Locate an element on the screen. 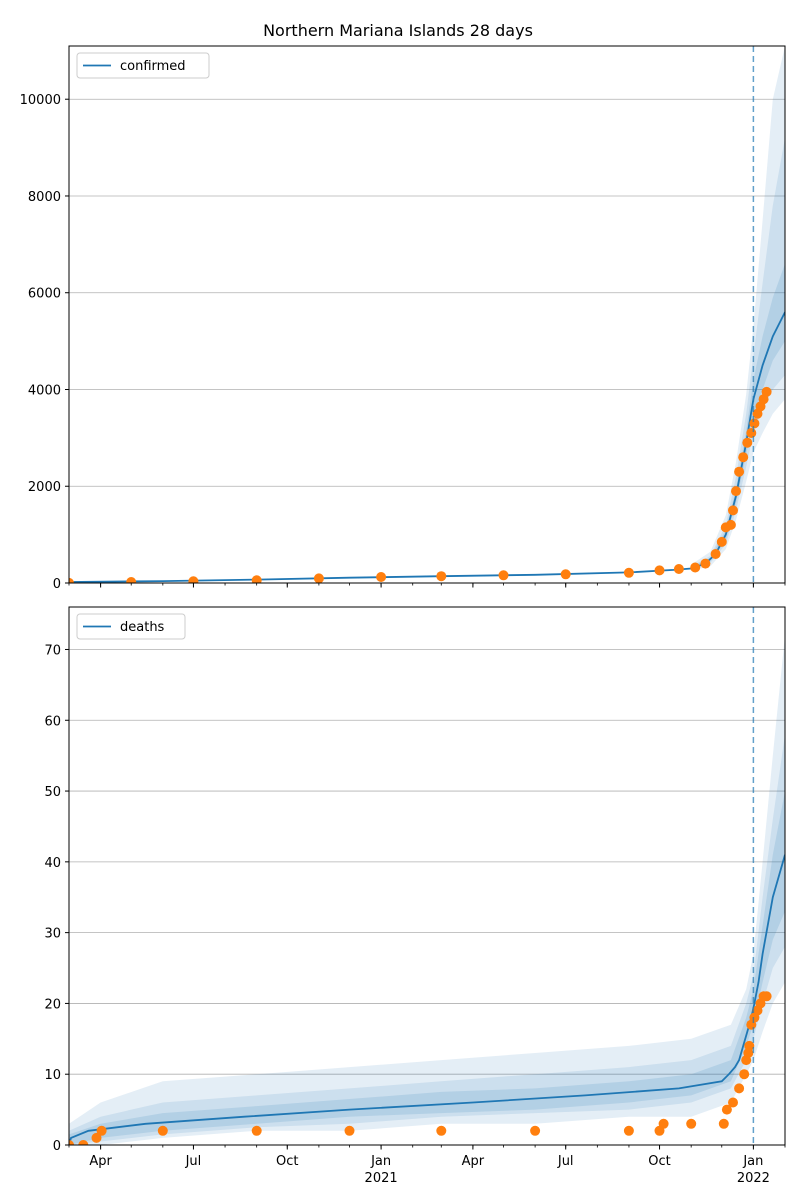 The width and height of the screenshot is (800, 1200). x-tick-year-label: 2021 is located at coordinates (381, 1178).